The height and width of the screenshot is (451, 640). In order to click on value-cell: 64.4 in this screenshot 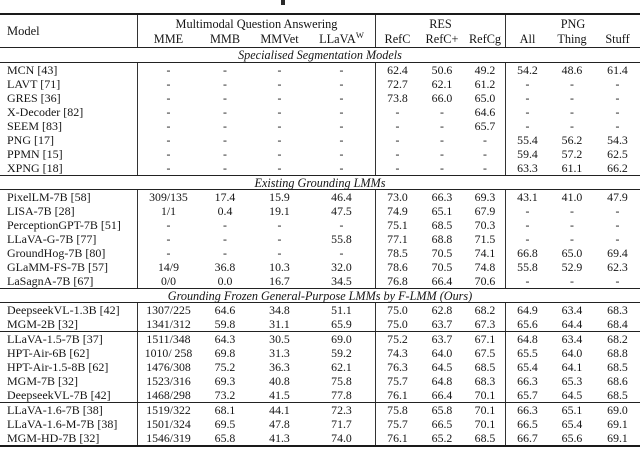, I will do `click(572, 324)`.